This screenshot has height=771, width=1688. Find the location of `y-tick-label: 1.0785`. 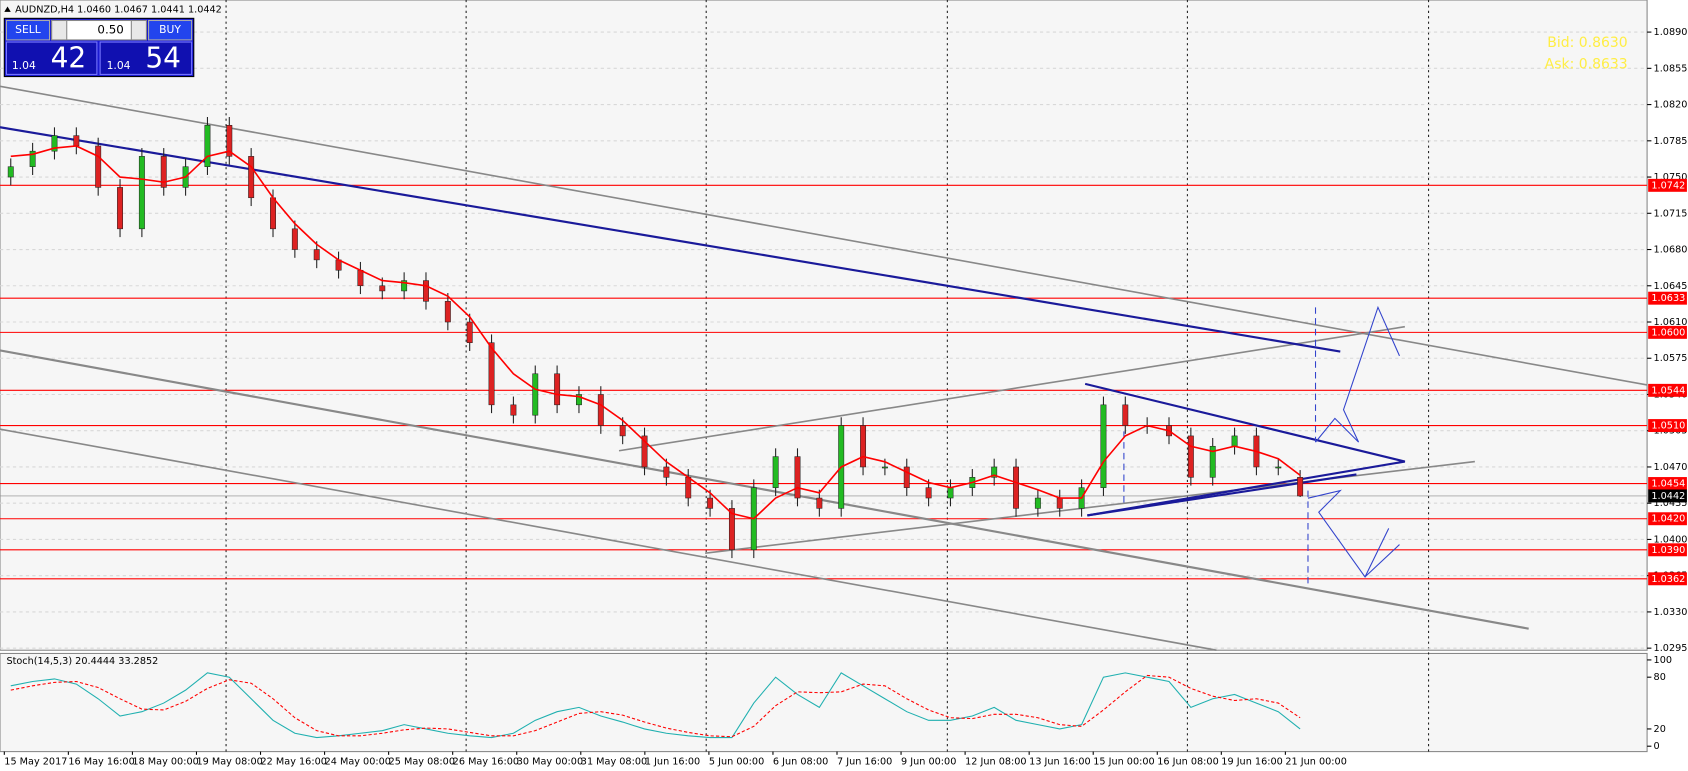

y-tick-label: 1.0785 is located at coordinates (1671, 141).